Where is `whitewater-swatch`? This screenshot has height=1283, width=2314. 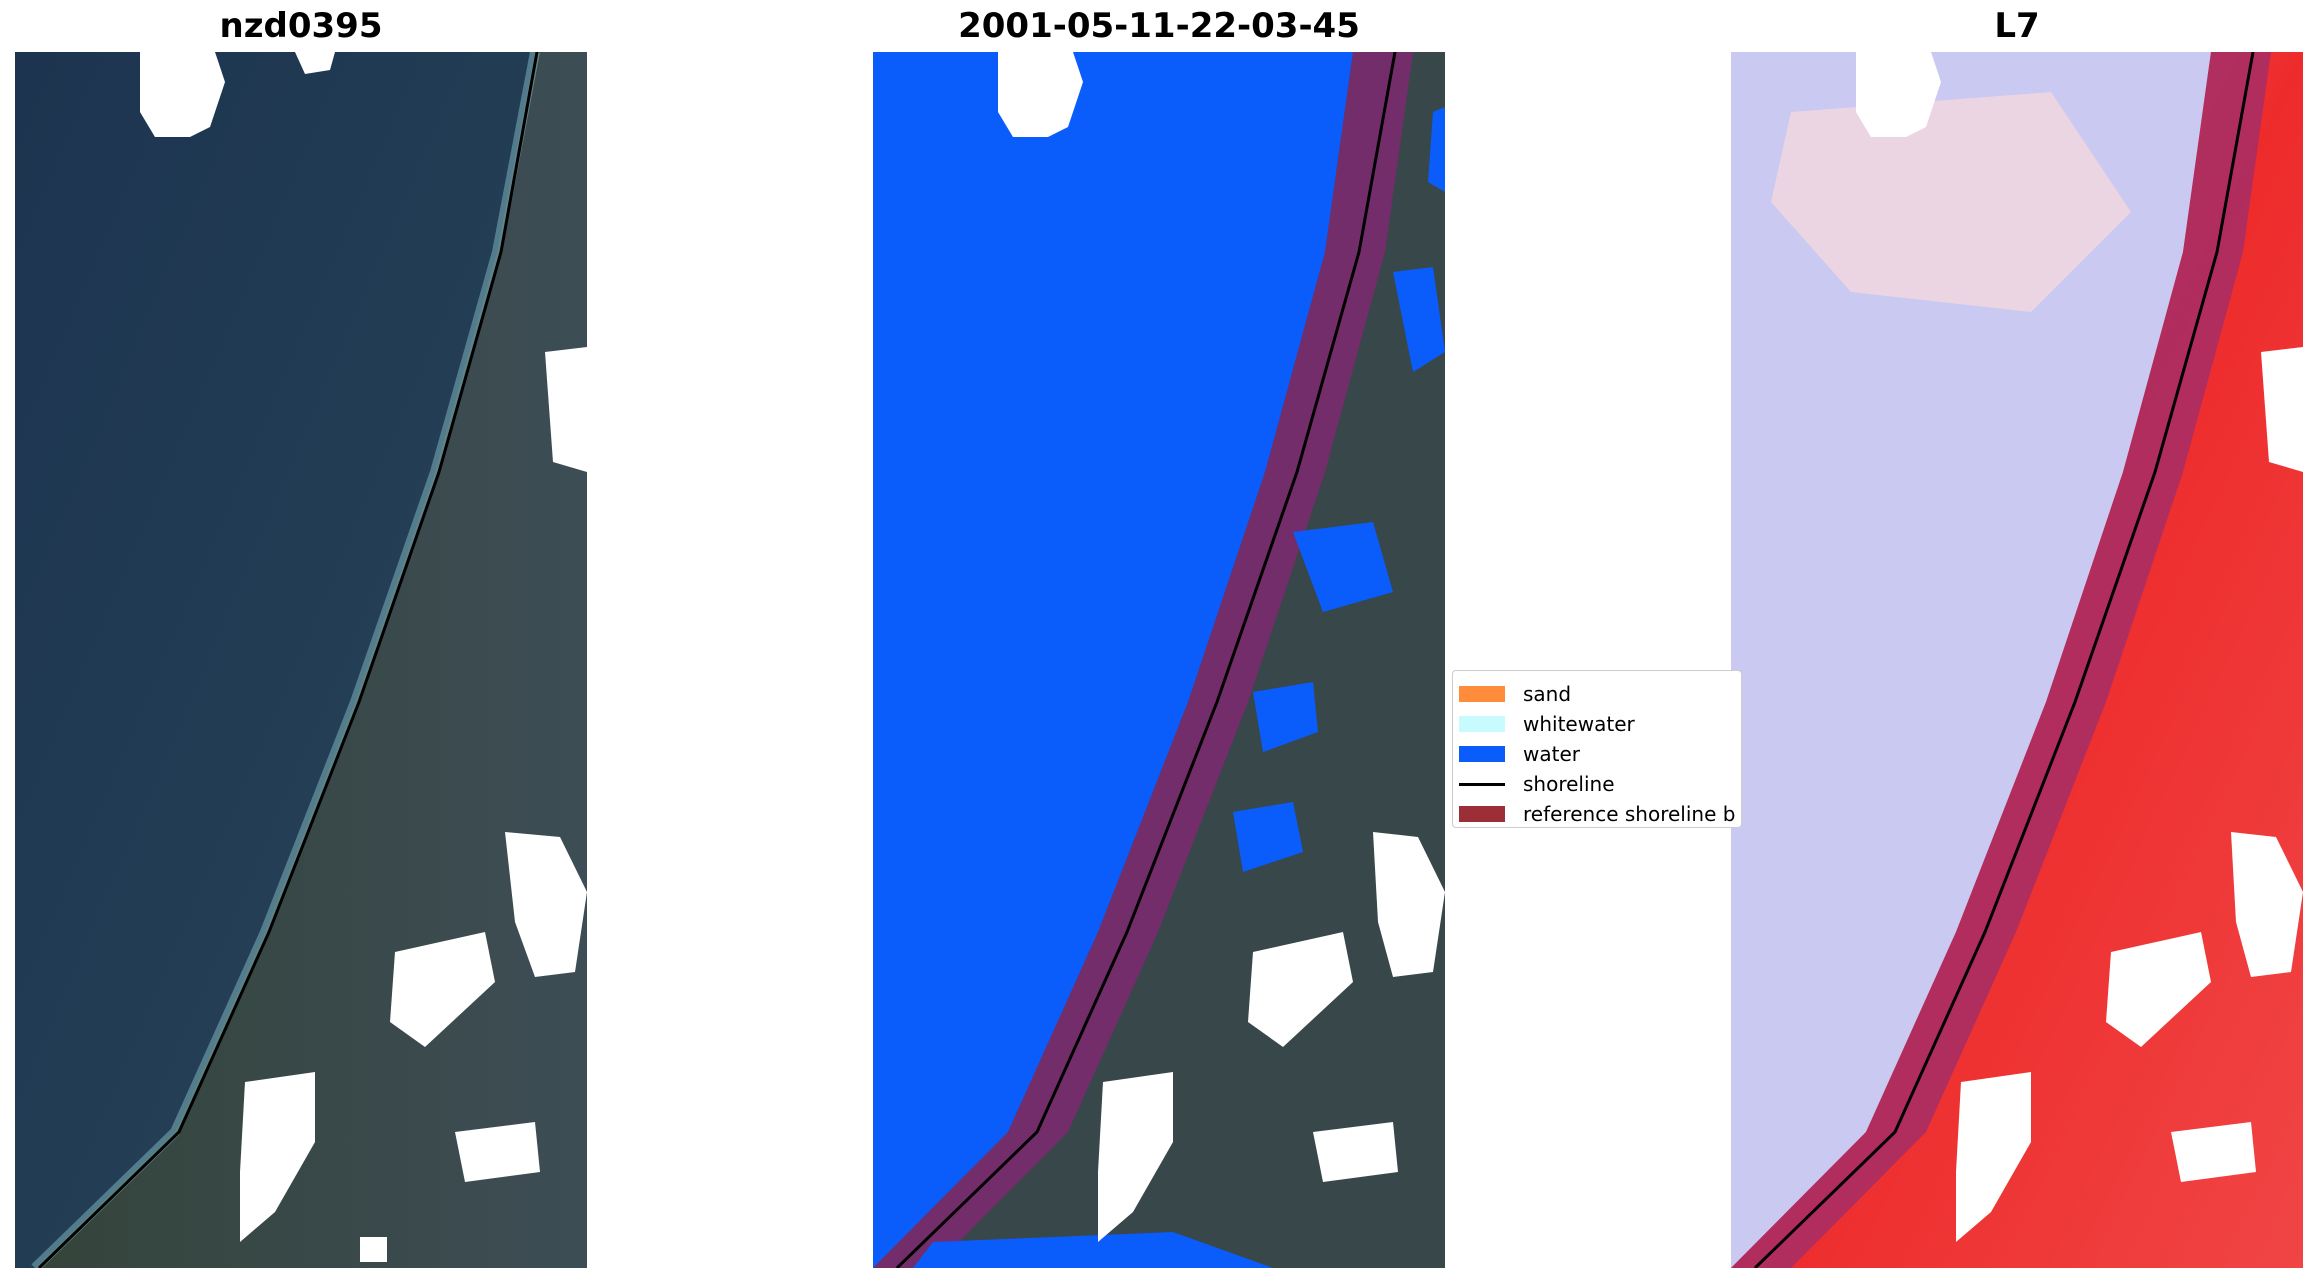
whitewater-swatch is located at coordinates (1482, 724).